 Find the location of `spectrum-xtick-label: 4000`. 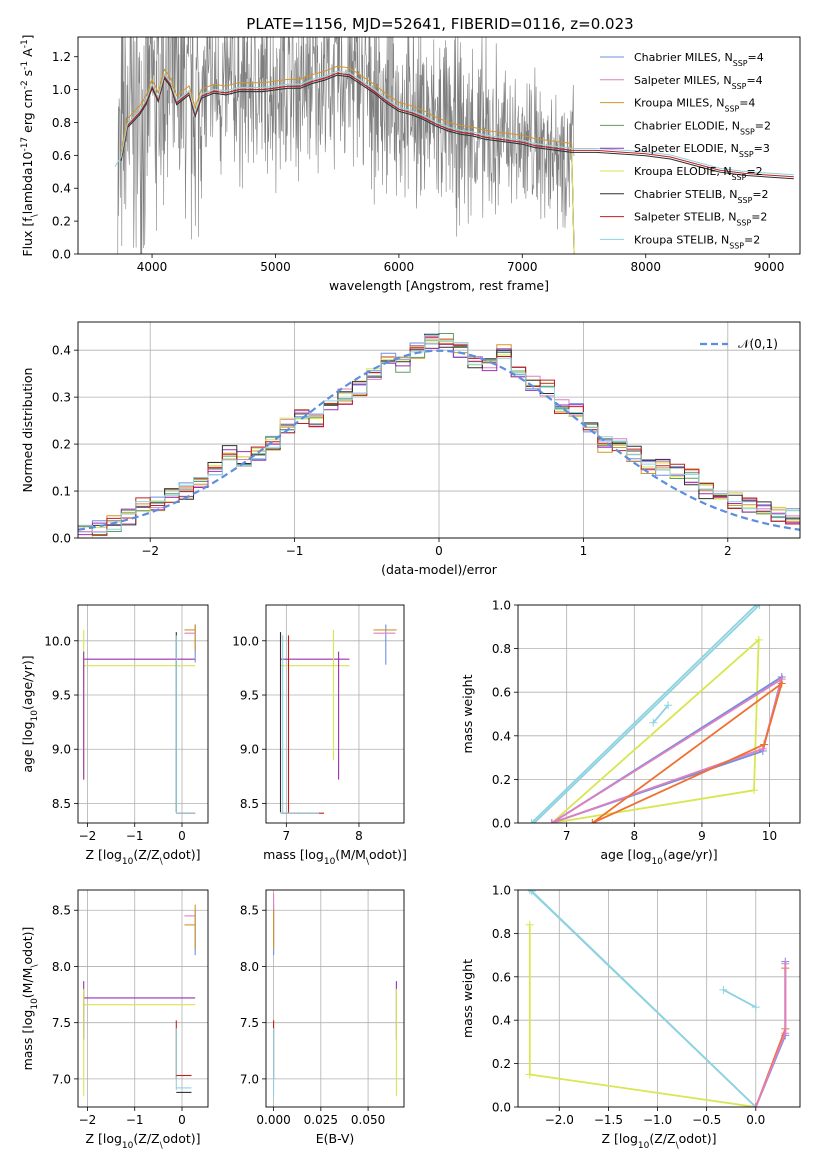

spectrum-xtick-label: 4000 is located at coordinates (152, 267).